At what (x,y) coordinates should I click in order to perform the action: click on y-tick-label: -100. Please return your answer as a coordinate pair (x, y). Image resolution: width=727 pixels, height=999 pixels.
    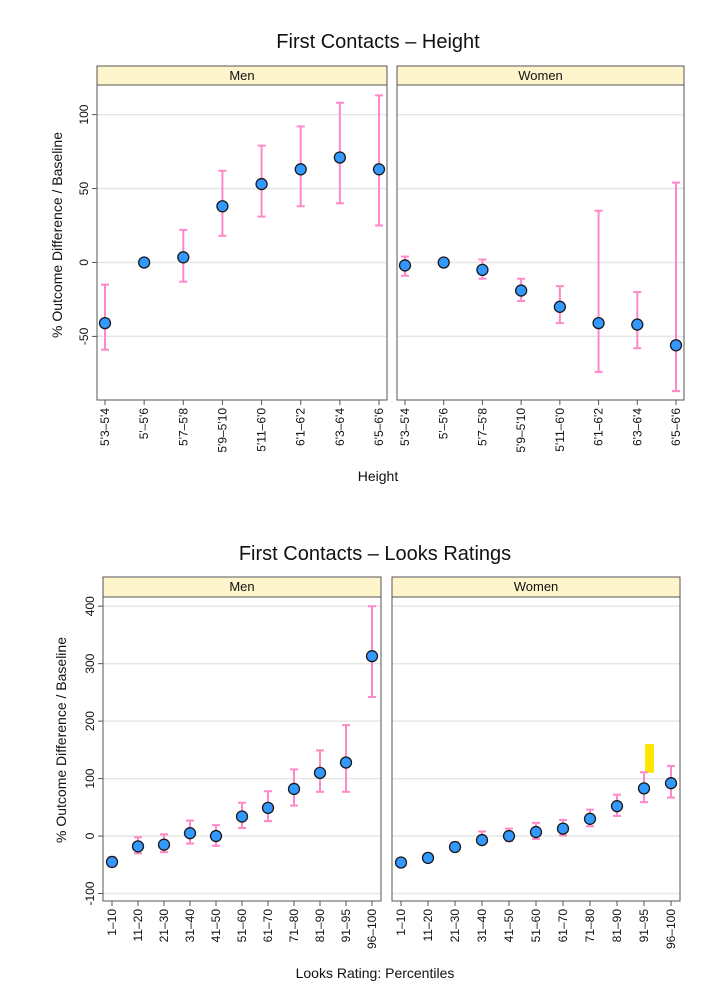
    Looking at the image, I should click on (90, 893).